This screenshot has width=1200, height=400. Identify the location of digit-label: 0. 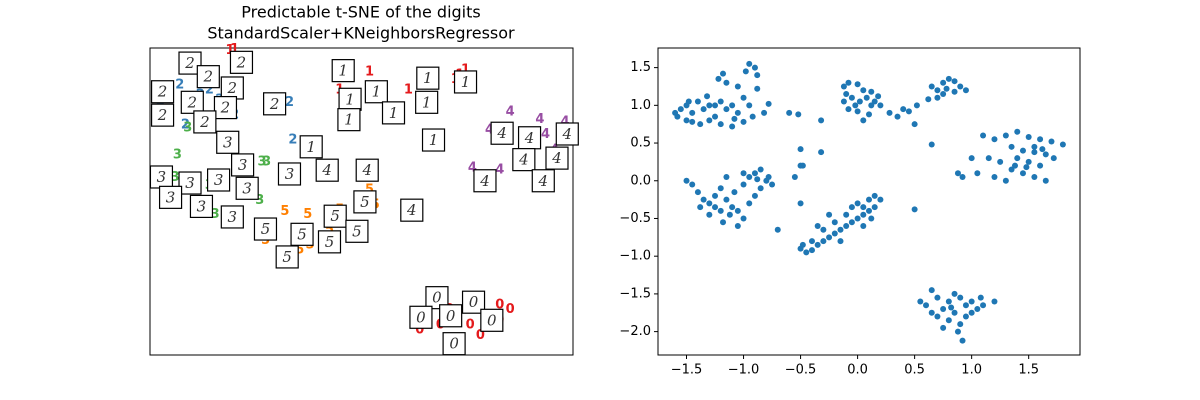
(510, 309).